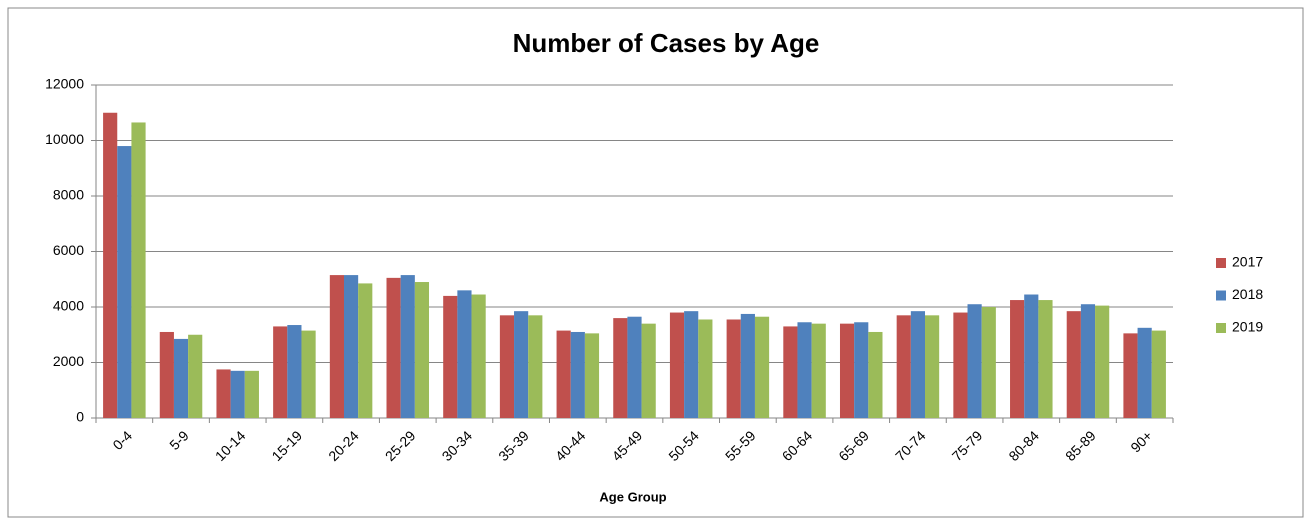  What do you see at coordinates (68, 306) in the screenshot?
I see `y-tick-label: 4000` at bounding box center [68, 306].